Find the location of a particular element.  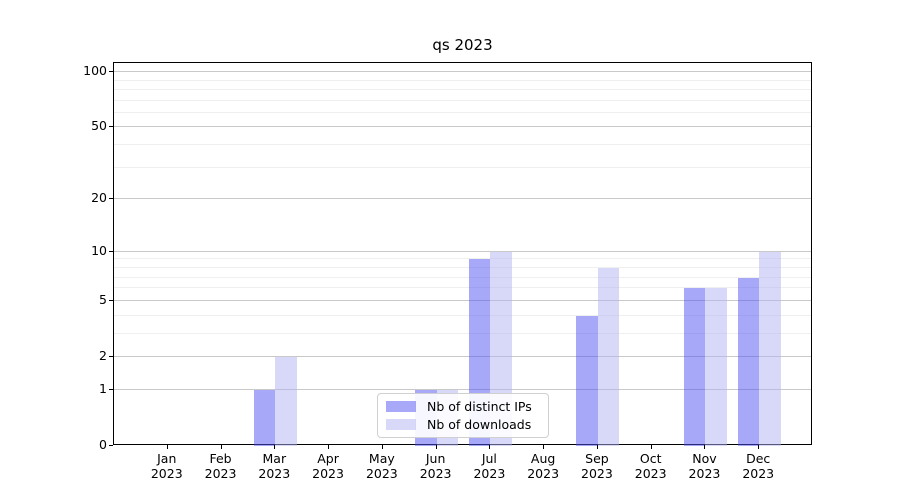

x-tick-label: Oct 2023 is located at coordinates (651, 466).